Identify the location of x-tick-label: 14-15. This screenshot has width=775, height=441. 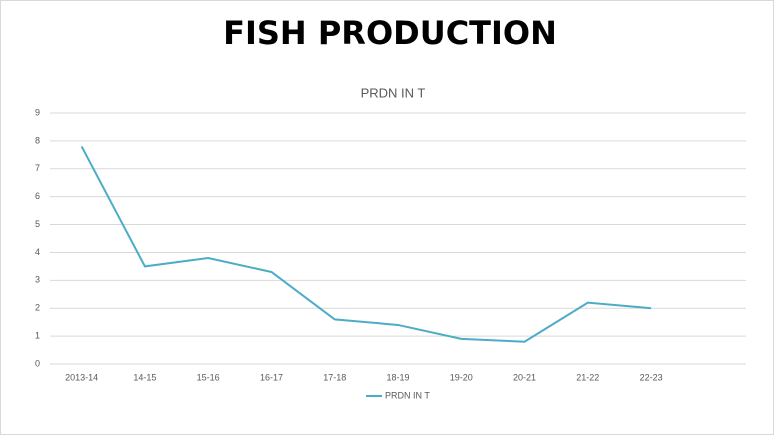
(144, 377).